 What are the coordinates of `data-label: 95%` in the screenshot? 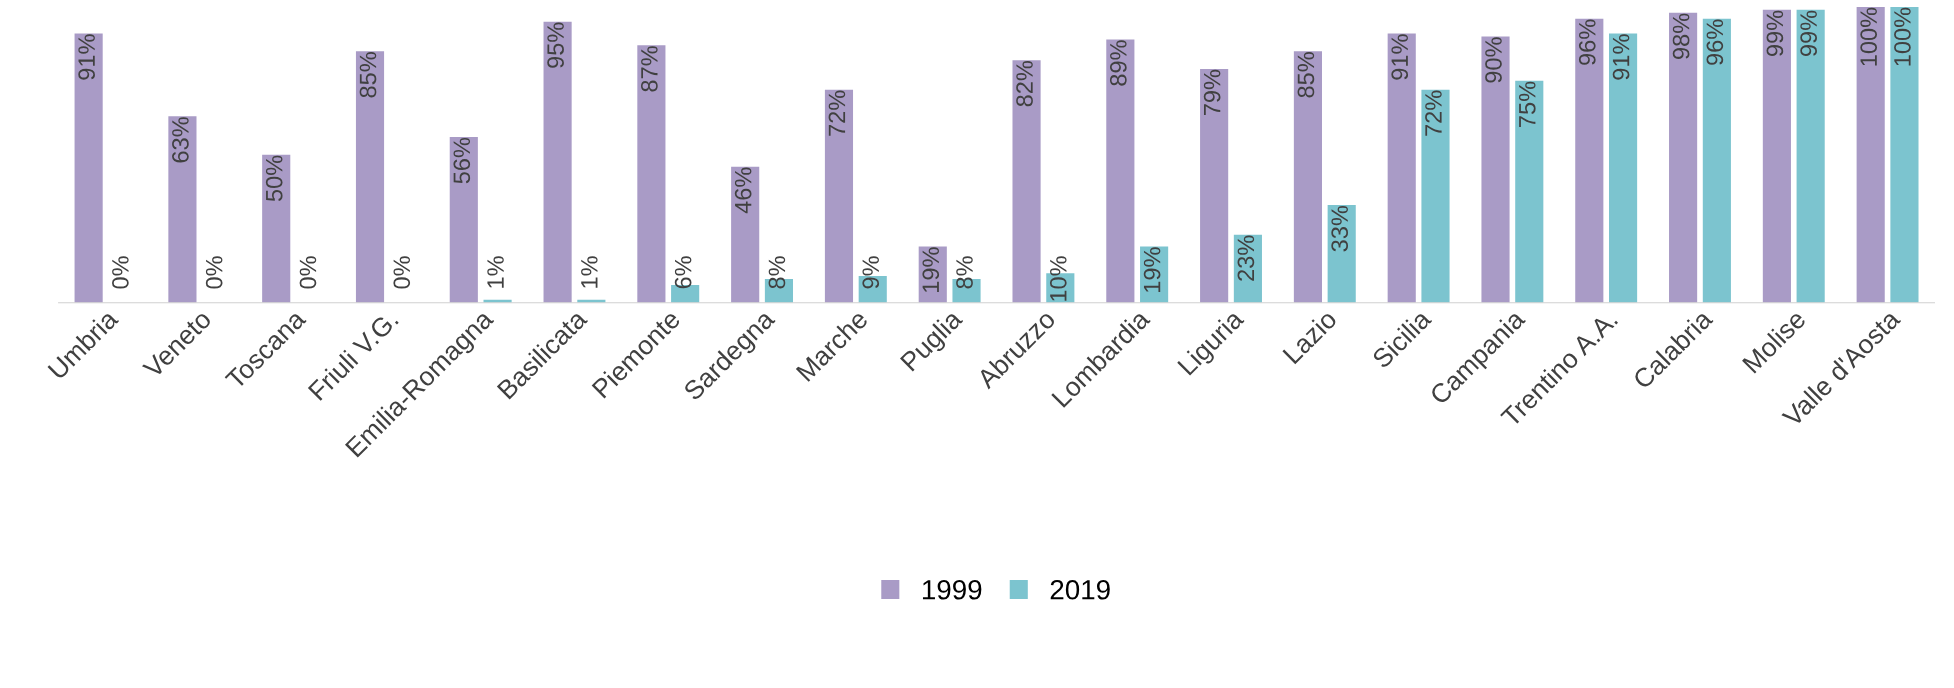 It's located at (555, 45).